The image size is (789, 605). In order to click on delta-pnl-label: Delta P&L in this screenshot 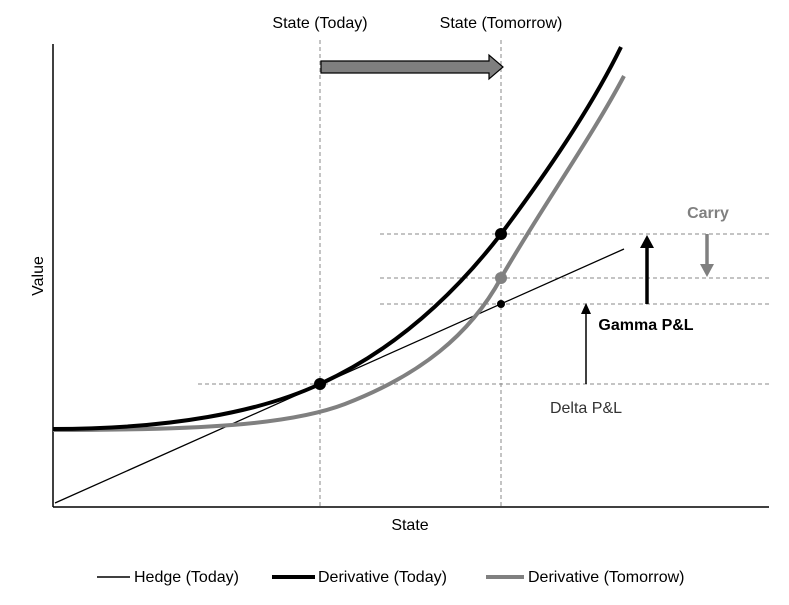, I will do `click(586, 408)`.